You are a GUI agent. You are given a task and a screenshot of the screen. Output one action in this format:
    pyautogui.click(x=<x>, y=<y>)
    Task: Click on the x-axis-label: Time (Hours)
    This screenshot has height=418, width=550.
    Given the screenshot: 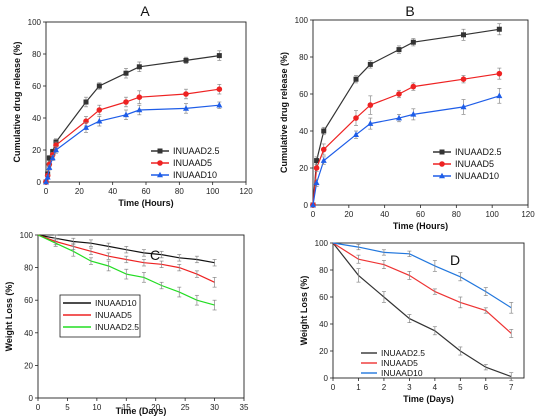 What is the action you would take?
    pyautogui.click(x=145, y=203)
    